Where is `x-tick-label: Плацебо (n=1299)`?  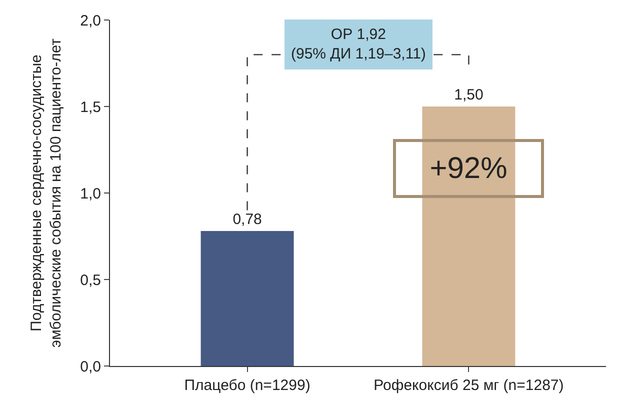 x-tick-label: Плацебо (n=1299) is located at coordinates (247, 385).